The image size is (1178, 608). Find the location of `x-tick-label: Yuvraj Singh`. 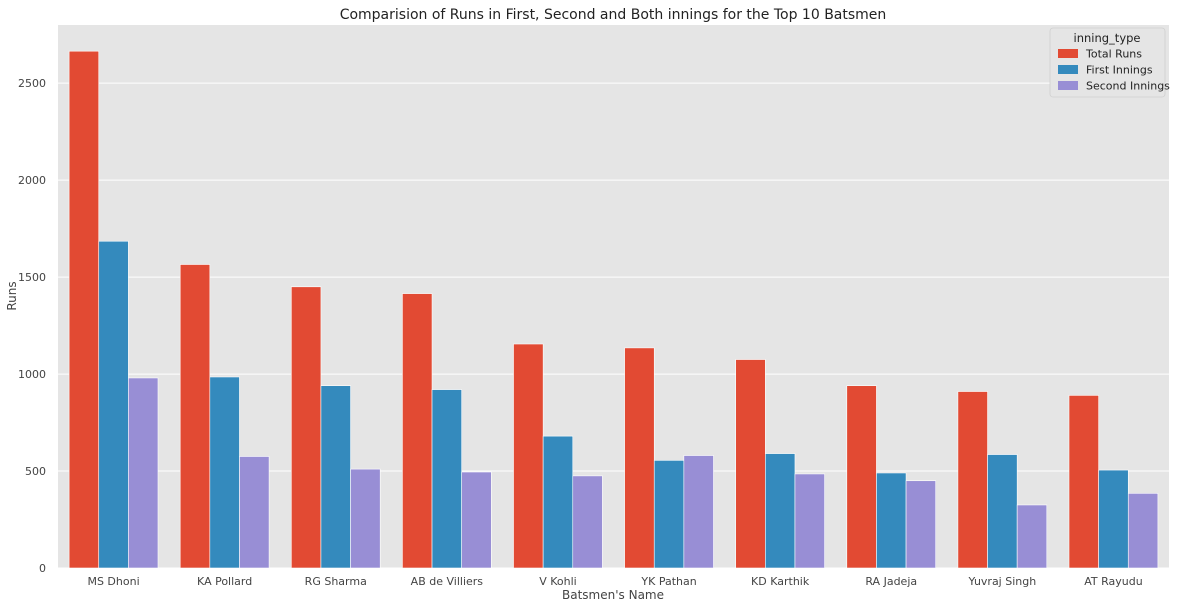

x-tick-label: Yuvraj Singh is located at coordinates (1001, 581).